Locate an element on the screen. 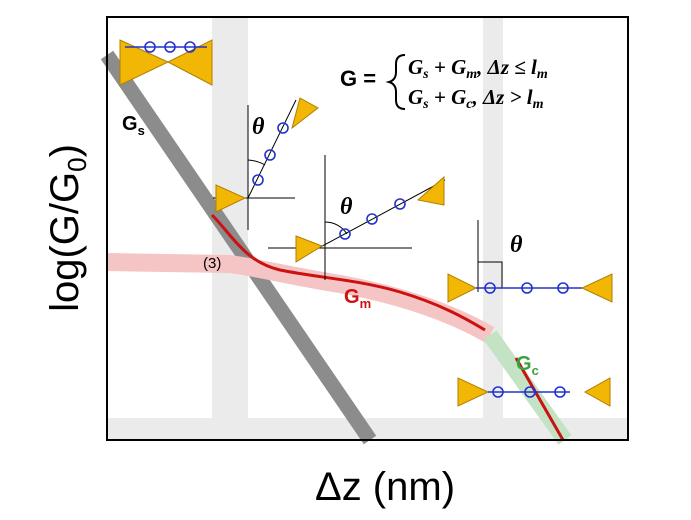  x-axis-label: Δz (nm) is located at coordinates (385, 487).